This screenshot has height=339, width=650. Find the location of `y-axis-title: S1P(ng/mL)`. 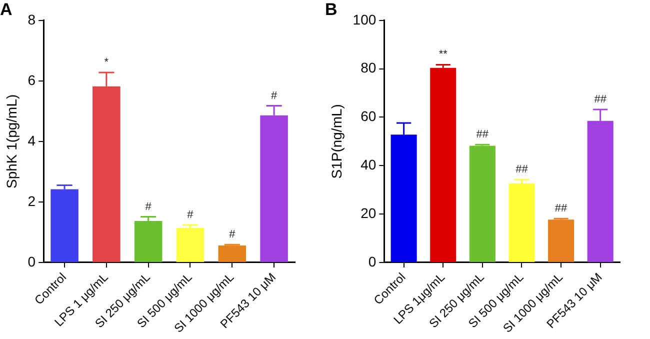

y-axis-title: S1P(ng/mL) is located at coordinates (336, 141).